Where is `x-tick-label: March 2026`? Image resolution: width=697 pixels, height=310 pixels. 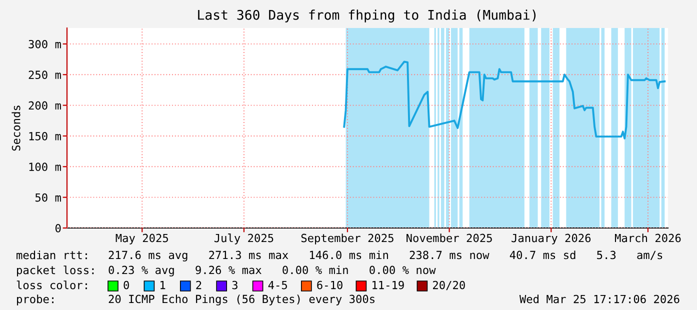 x-tick-label: March 2026 is located at coordinates (647, 238).